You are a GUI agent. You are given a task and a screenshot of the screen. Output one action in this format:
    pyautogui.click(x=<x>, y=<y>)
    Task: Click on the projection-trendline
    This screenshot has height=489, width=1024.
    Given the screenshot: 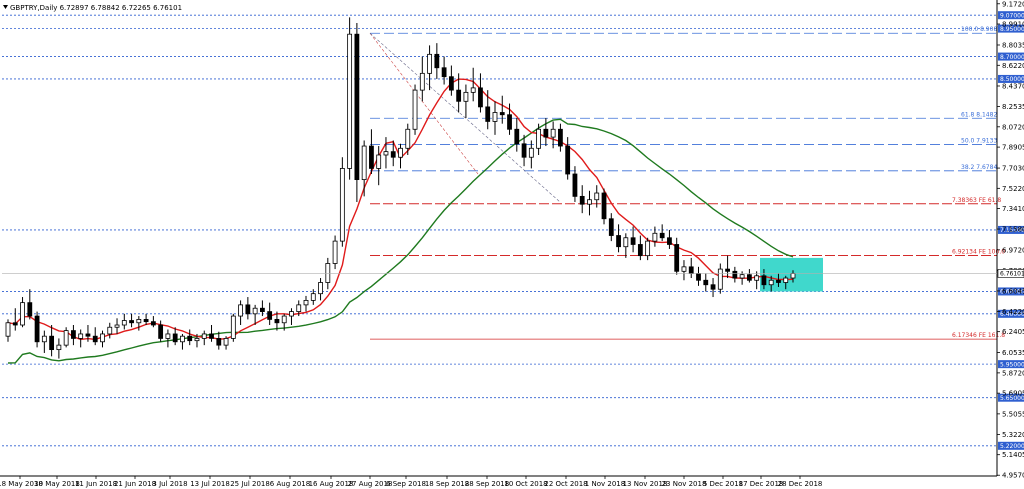 What is the action you would take?
    pyautogui.click(x=465, y=118)
    